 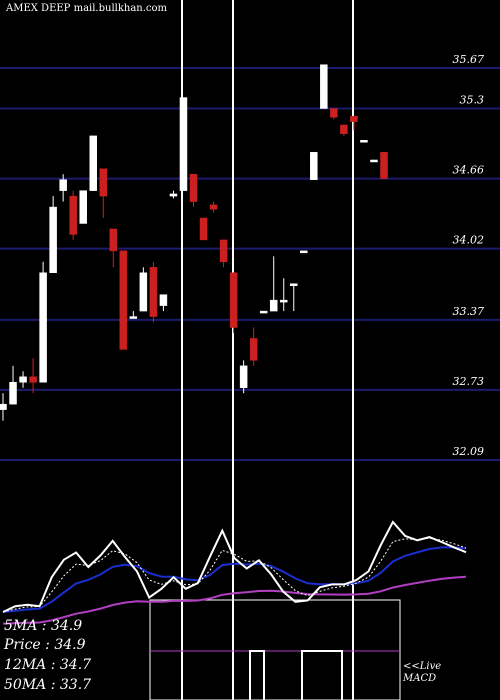 I want to click on live-macd-label-1: <<Live, so click(x=422, y=666).